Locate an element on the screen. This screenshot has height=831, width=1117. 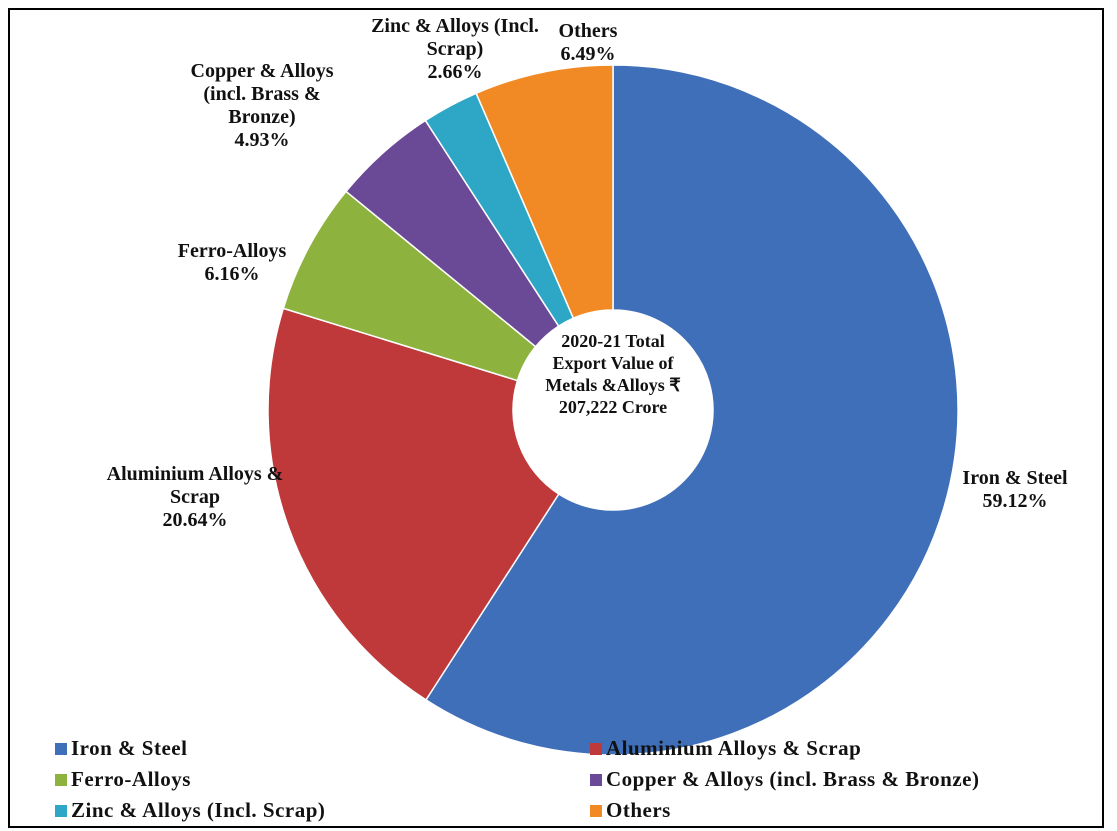
data-label: Iron & Steel 59.12% is located at coordinates (1015, 490).